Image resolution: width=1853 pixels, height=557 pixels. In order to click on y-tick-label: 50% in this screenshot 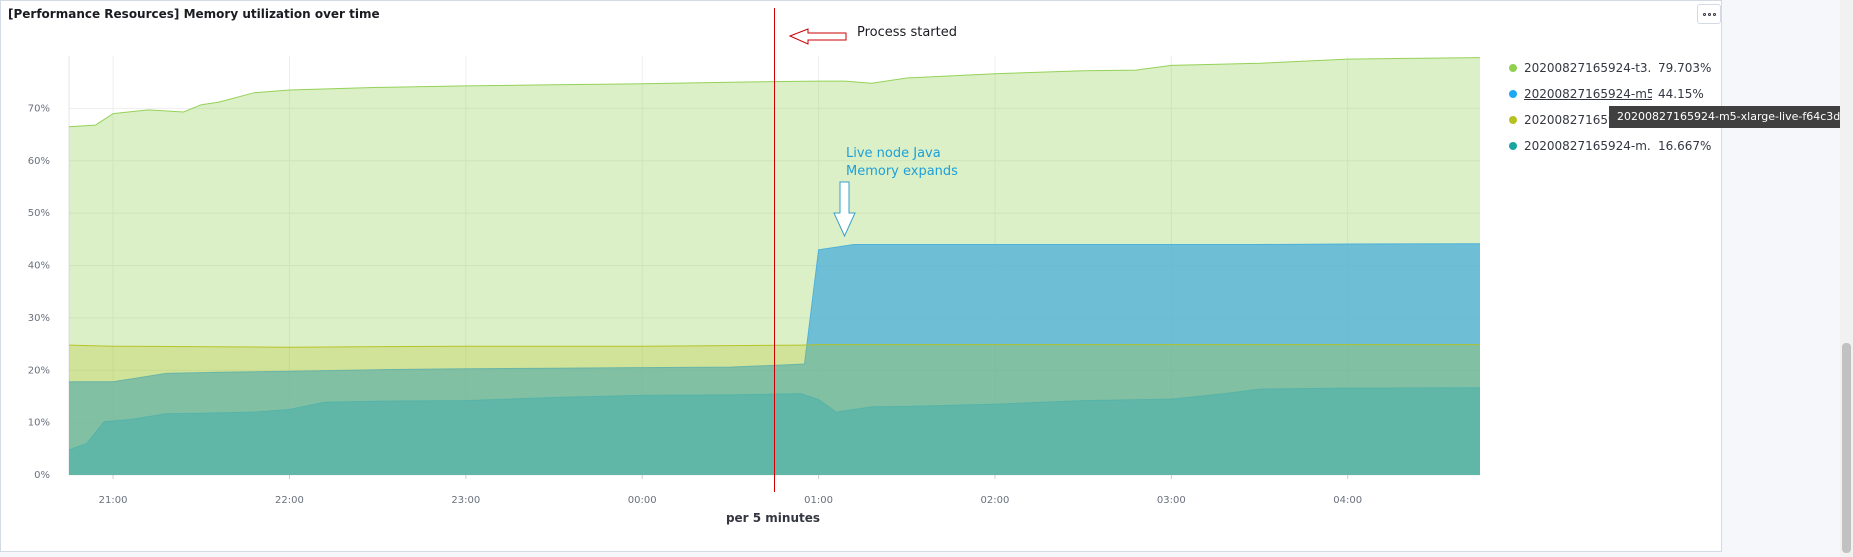, I will do `click(39, 213)`.